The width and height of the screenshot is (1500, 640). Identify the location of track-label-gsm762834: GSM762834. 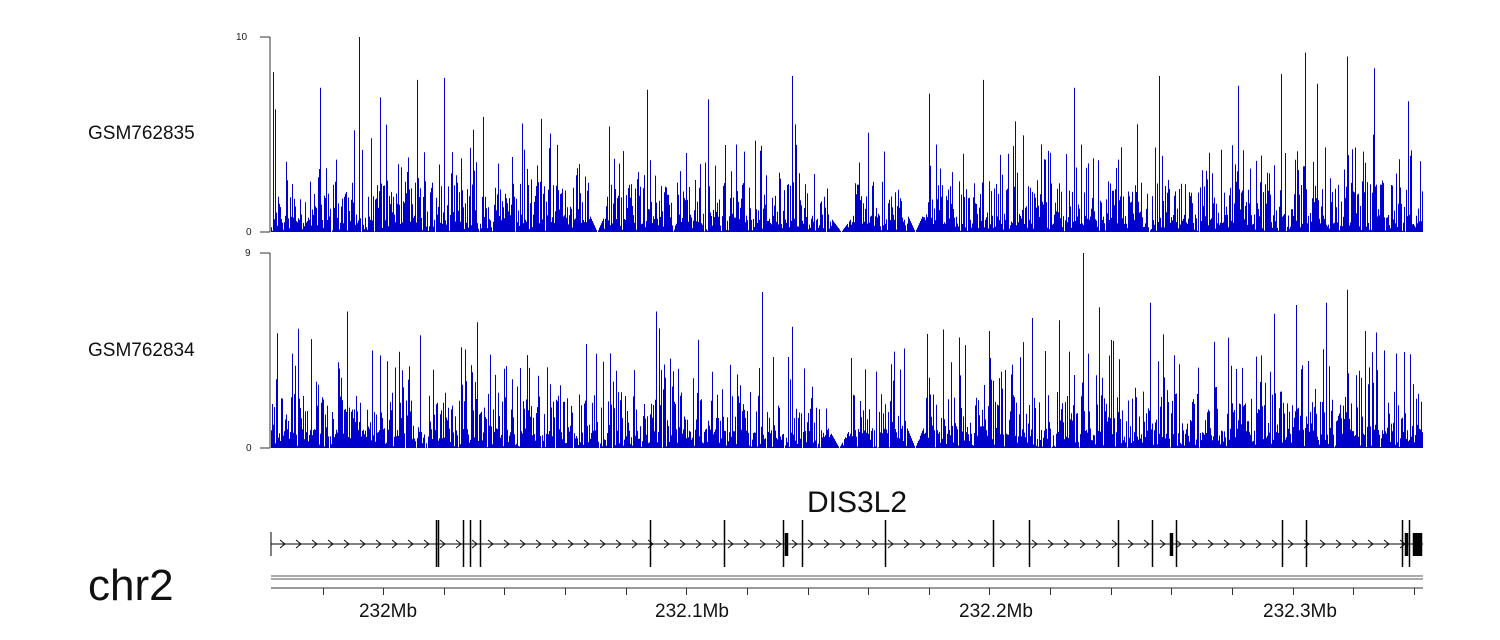
(141, 350).